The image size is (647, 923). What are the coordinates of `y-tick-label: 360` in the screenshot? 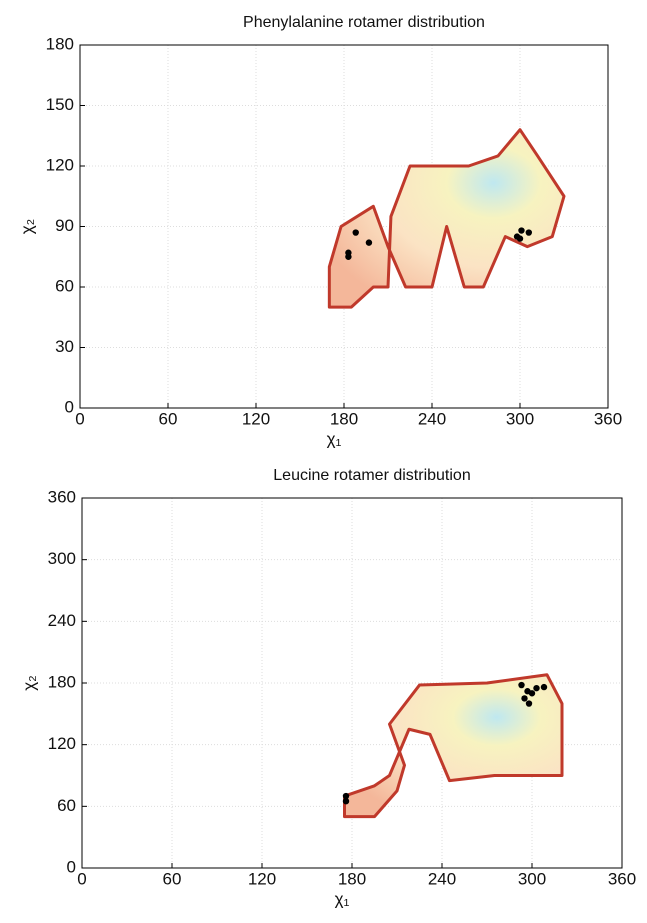 It's located at (62, 496).